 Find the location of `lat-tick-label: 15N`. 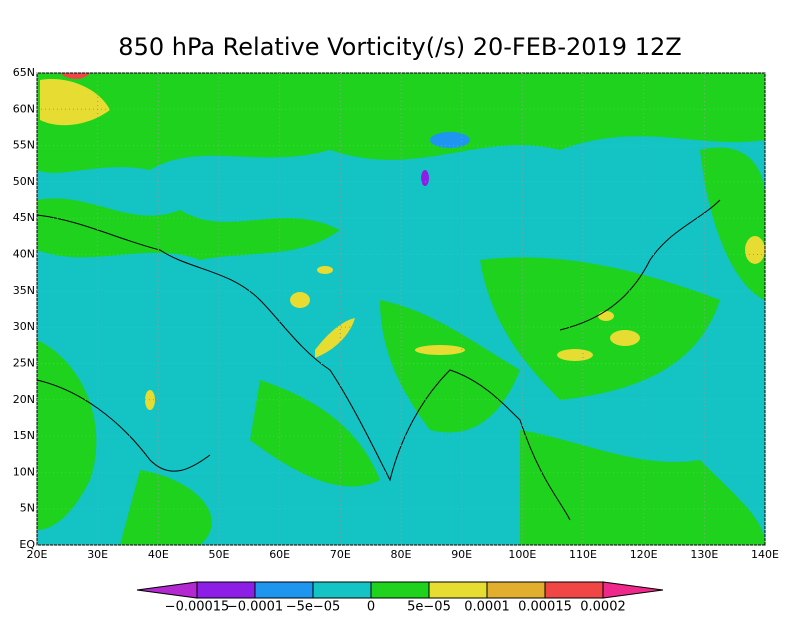

lat-tick-label: 15N is located at coordinates (24, 435).